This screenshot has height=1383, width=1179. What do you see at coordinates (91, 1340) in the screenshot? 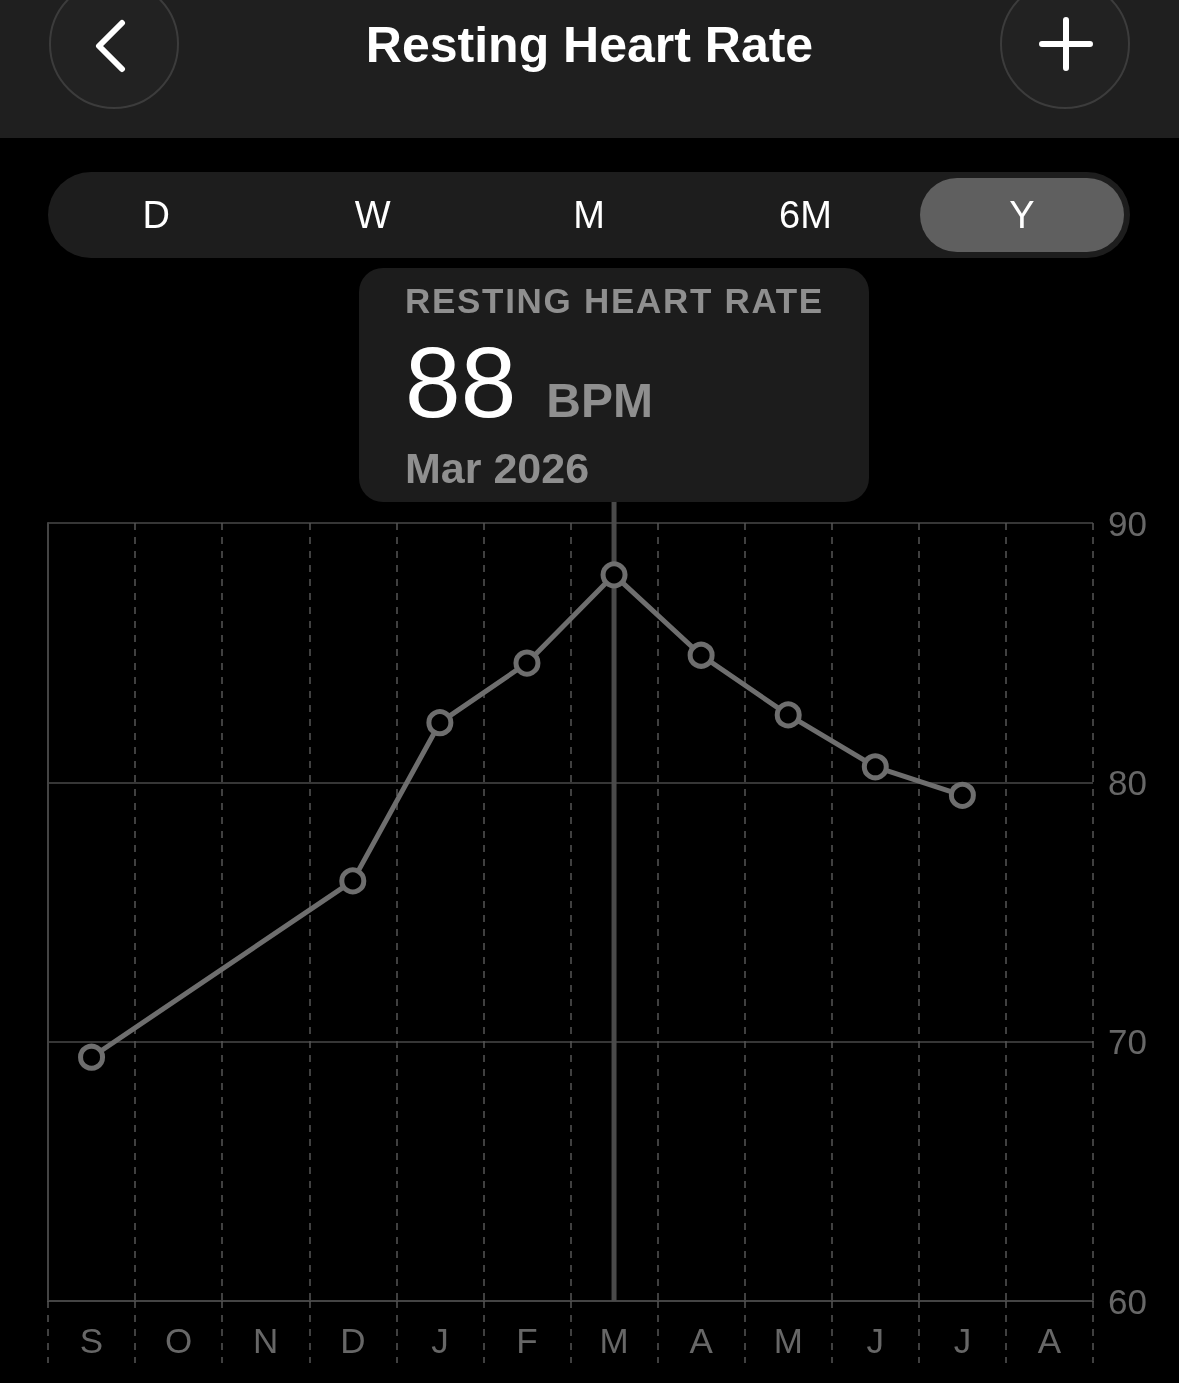
I see `x-tick-label: S` at bounding box center [91, 1340].